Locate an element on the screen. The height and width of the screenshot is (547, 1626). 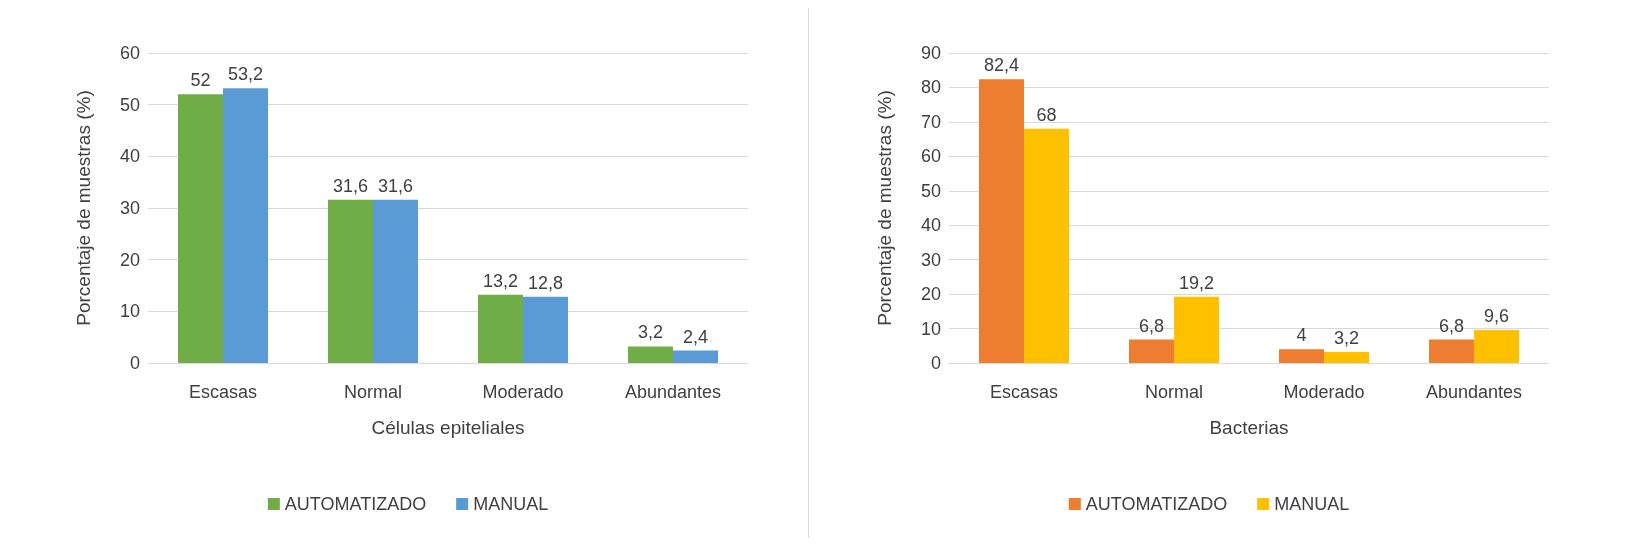
x-axis-title: Bacterias is located at coordinates (1249, 427).